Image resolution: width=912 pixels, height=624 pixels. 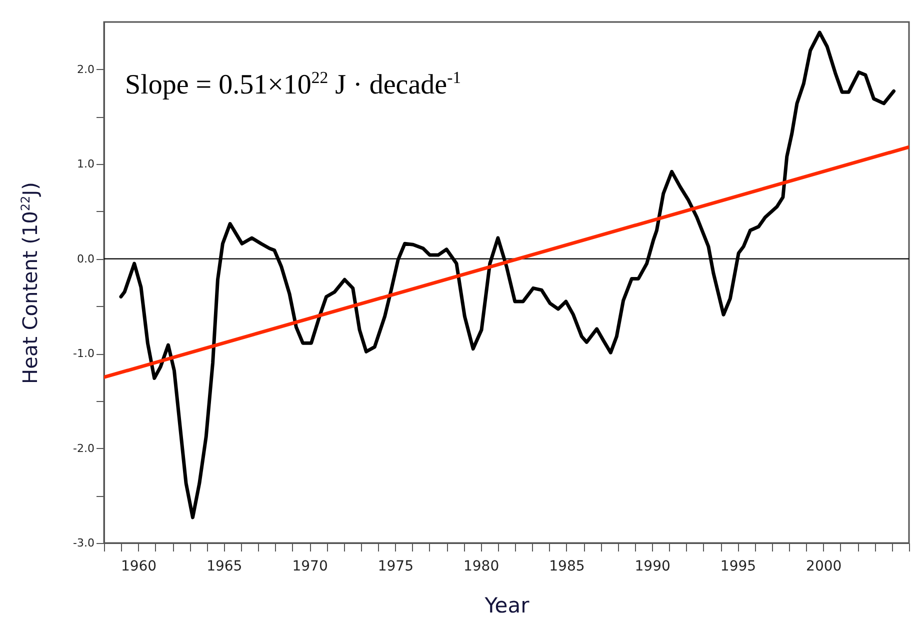 What do you see at coordinates (224, 566) in the screenshot?
I see `x-tick-label: 1965` at bounding box center [224, 566].